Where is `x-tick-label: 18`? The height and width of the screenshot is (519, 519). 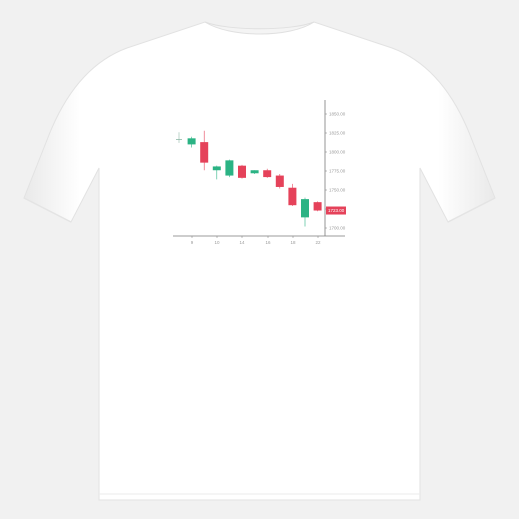
x-tick-label: 18 is located at coordinates (293, 242).